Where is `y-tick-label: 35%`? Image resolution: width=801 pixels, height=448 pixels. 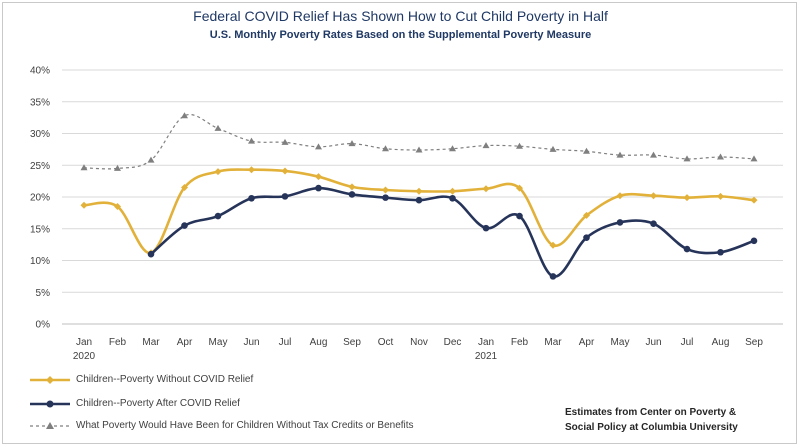 y-tick-label: 35% is located at coordinates (40, 102).